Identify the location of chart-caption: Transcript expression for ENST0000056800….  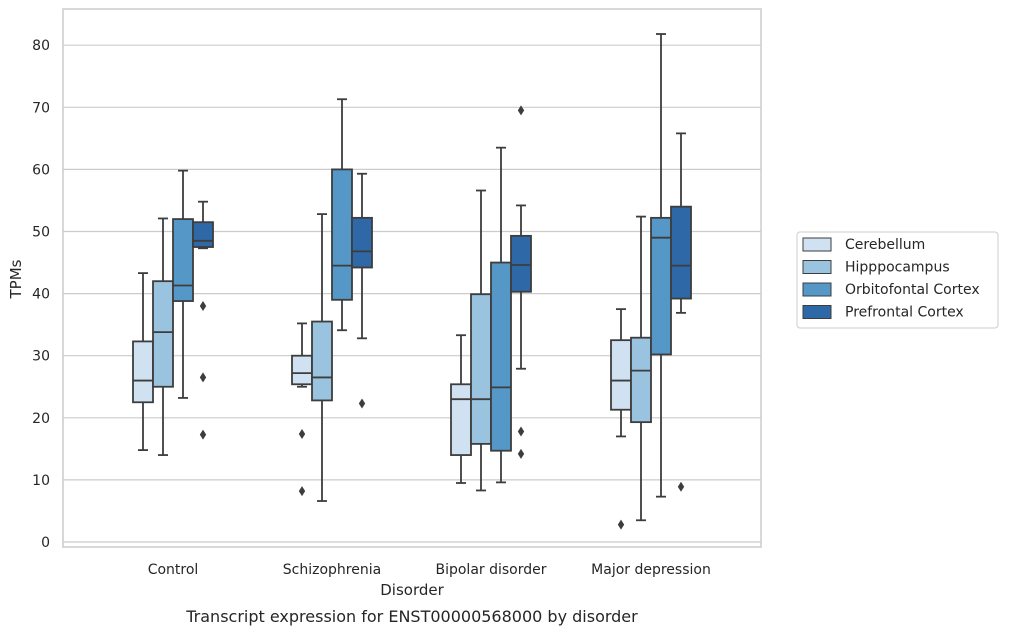
(411, 616).